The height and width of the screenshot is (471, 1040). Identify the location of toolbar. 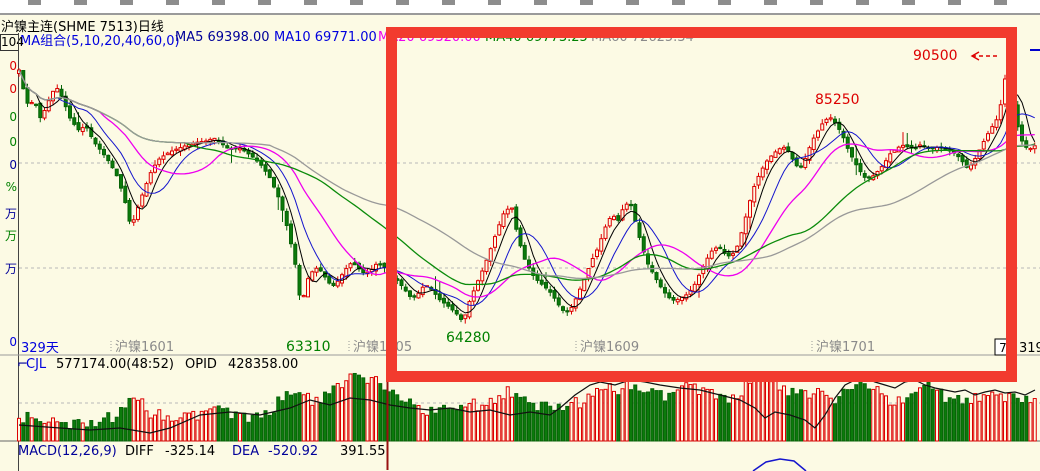
(520, 7).